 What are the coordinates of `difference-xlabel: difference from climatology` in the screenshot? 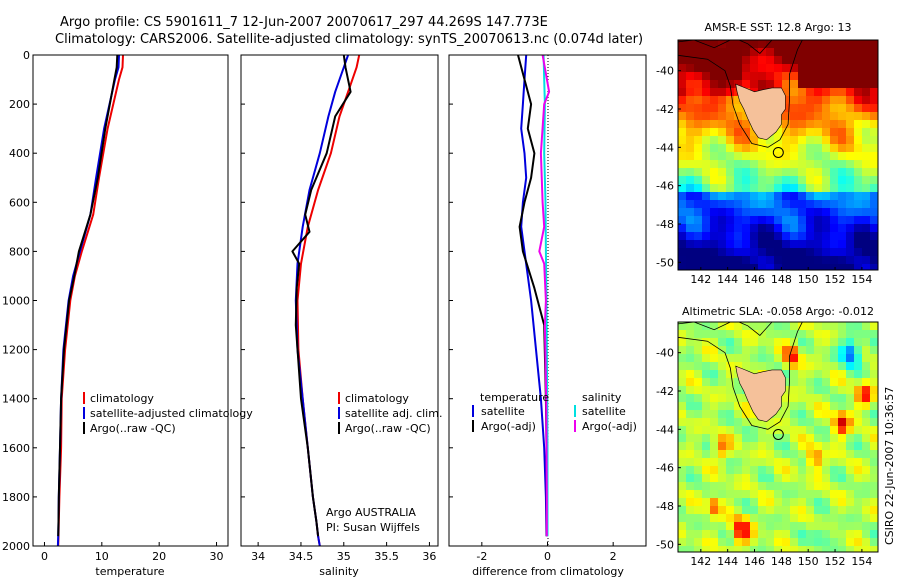 It's located at (548, 571).